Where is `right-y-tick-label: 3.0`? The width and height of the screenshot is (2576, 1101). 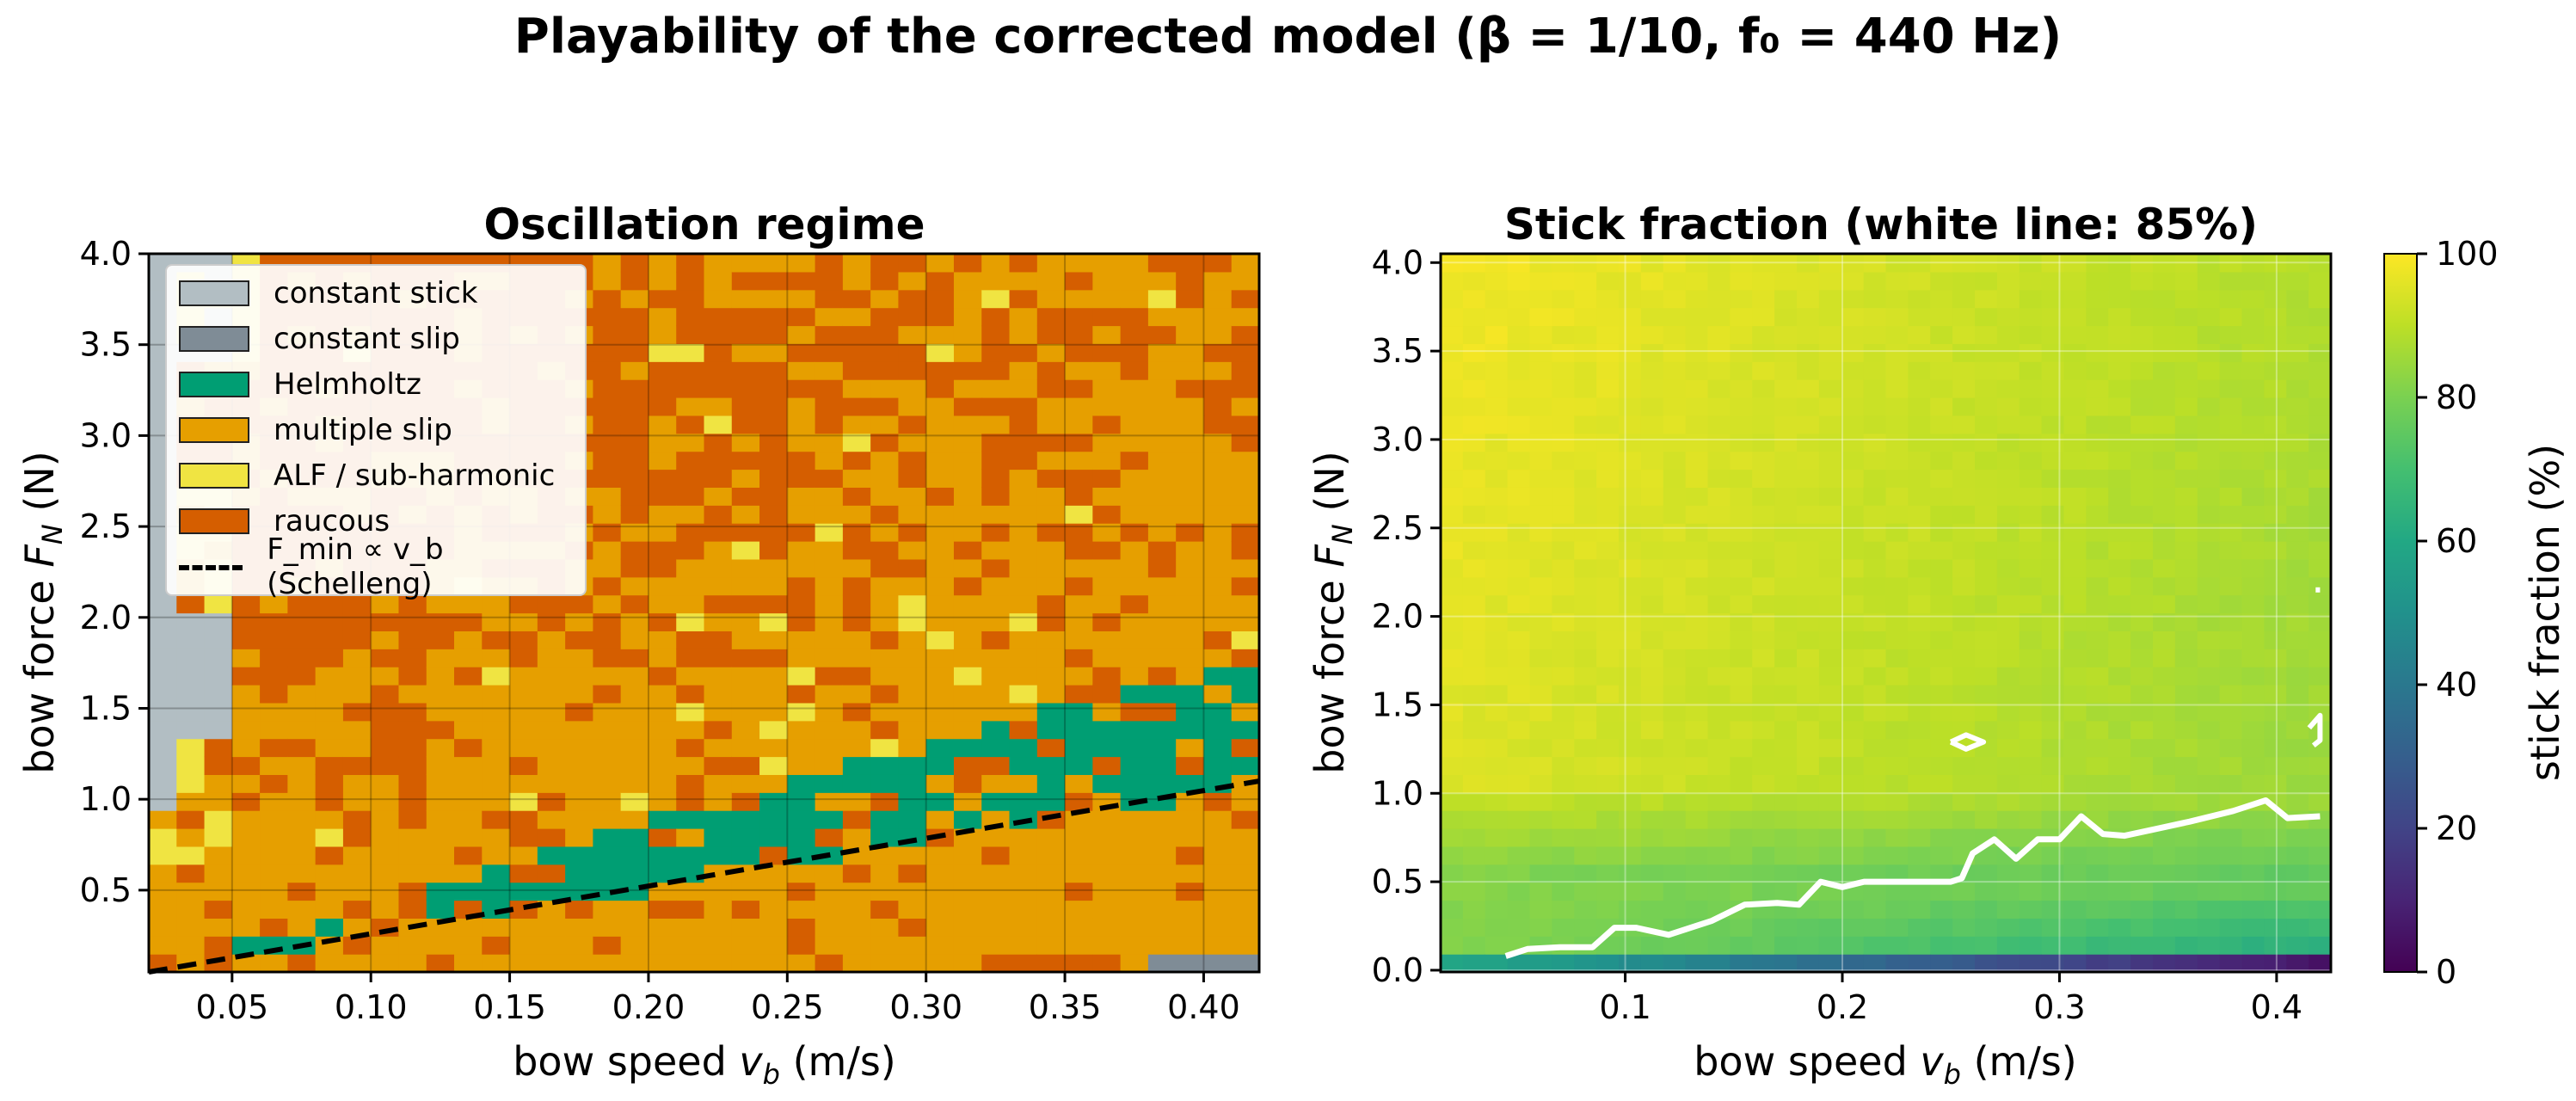 right-y-tick-label: 3.0 is located at coordinates (1397, 439).